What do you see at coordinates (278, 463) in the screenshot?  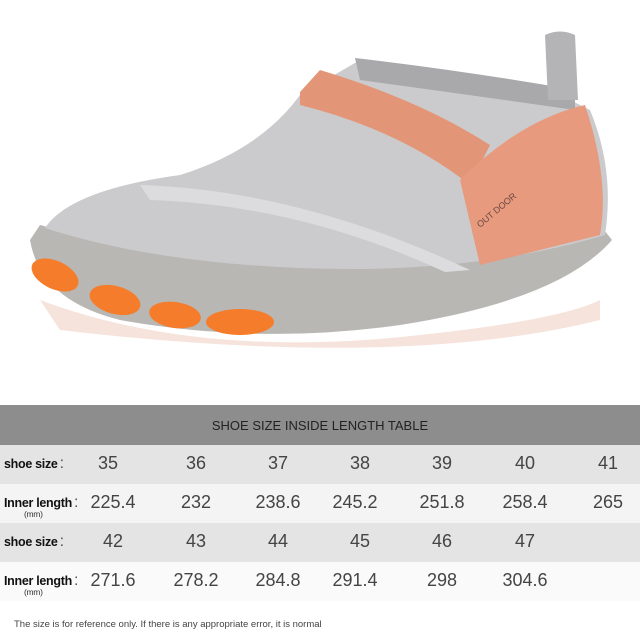 I see `table-cell: 37` at bounding box center [278, 463].